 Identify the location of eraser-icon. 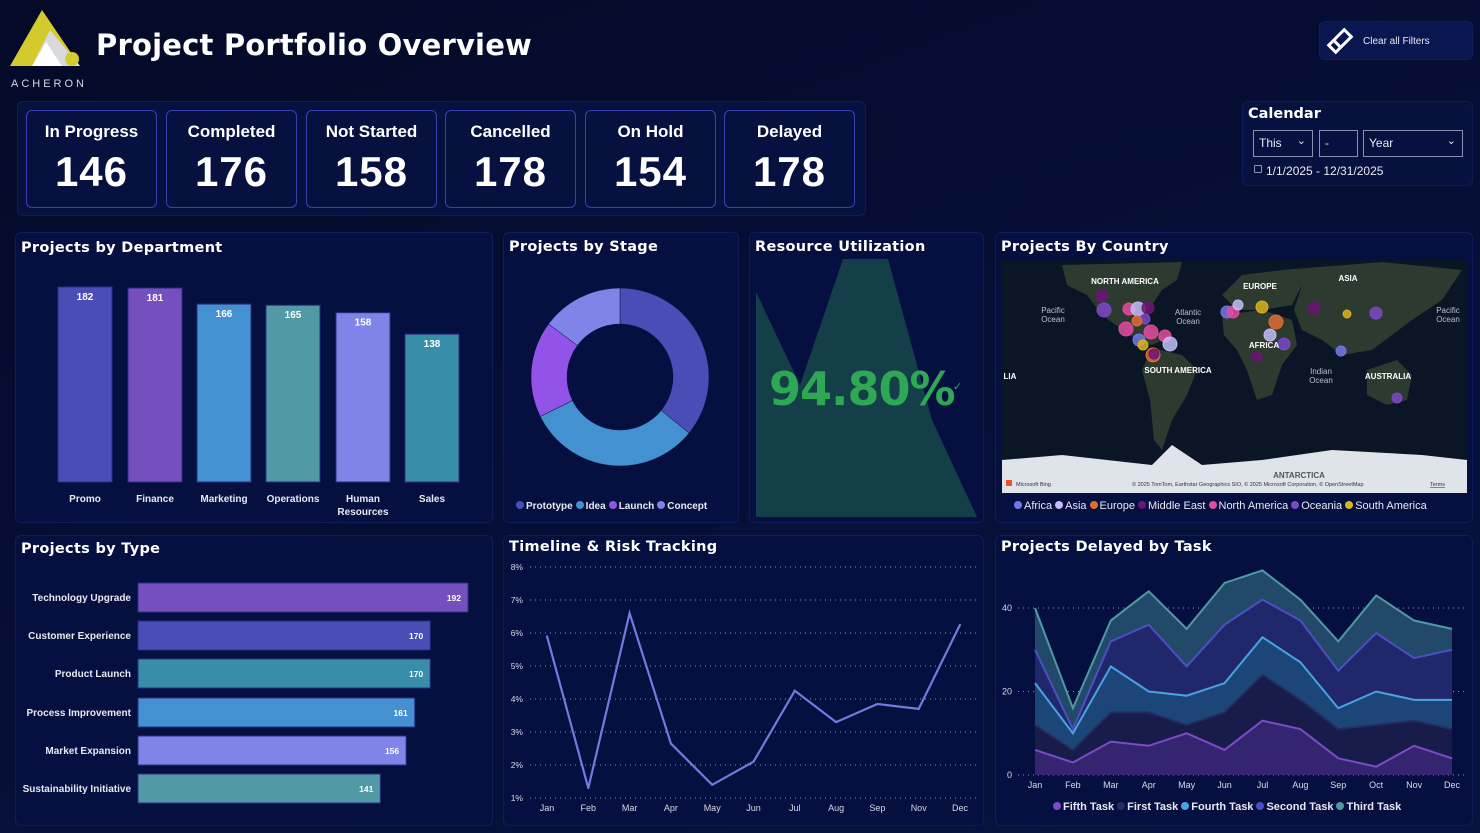
(1340, 41).